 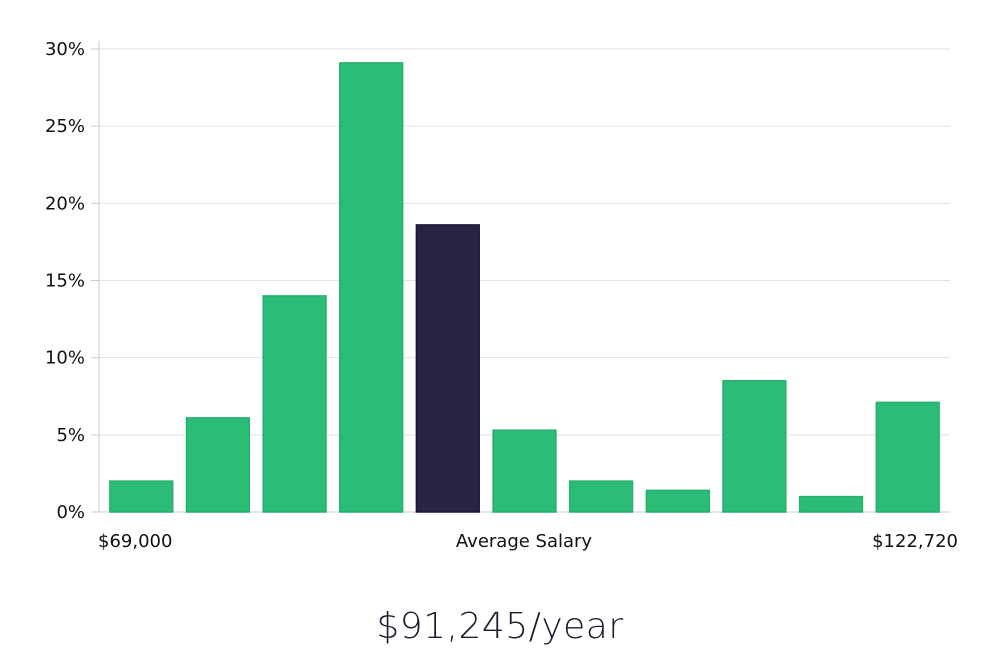 I want to click on y-tick-label: 0%, so click(x=70, y=512).